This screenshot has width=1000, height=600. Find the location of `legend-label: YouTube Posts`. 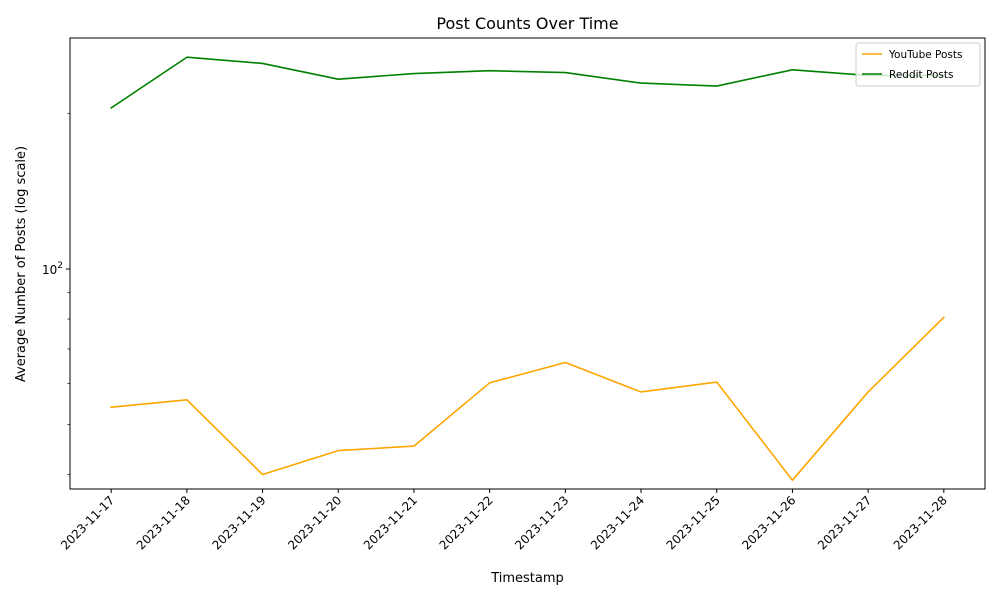

legend-label: YouTube Posts is located at coordinates (925, 55).